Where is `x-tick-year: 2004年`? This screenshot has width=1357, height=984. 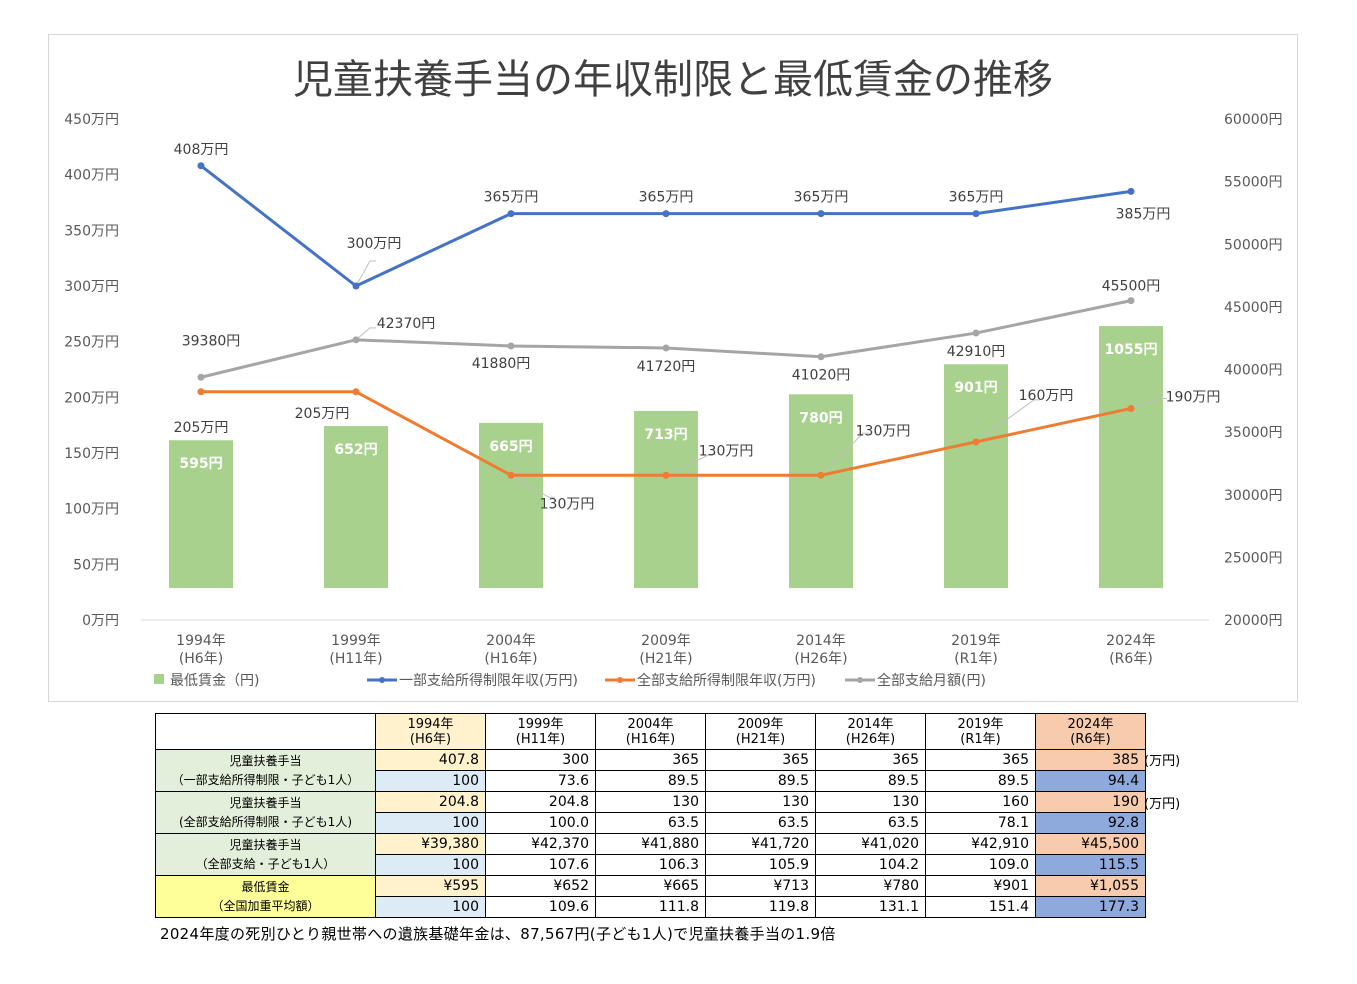
x-tick-year: 2004年 is located at coordinates (511, 641).